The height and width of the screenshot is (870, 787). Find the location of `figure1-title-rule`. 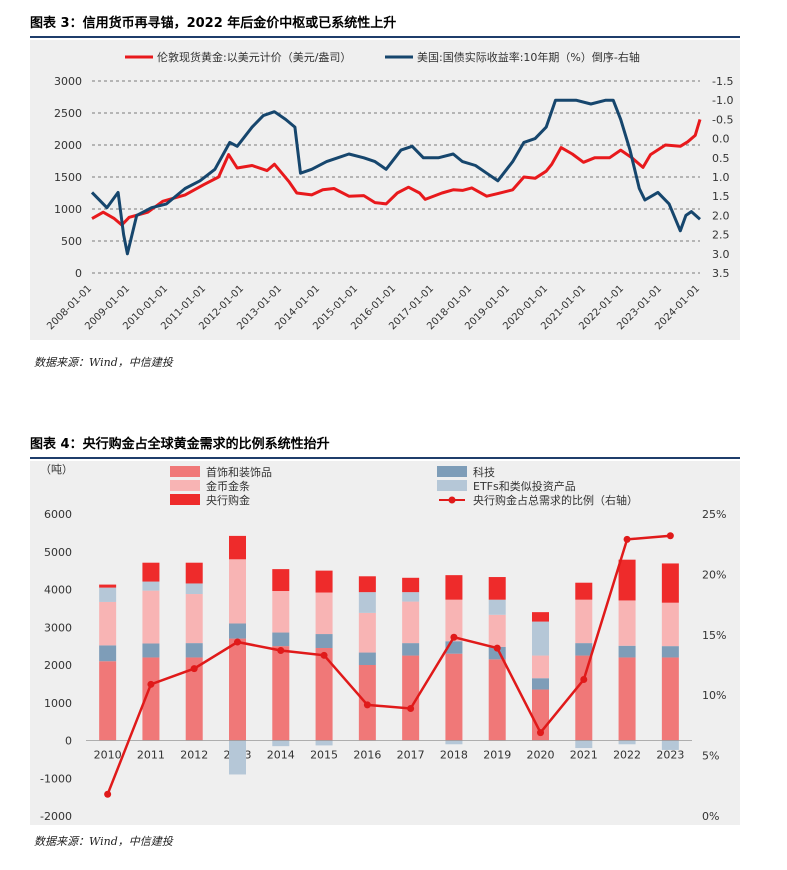

figure1-title-rule is located at coordinates (385, 37).